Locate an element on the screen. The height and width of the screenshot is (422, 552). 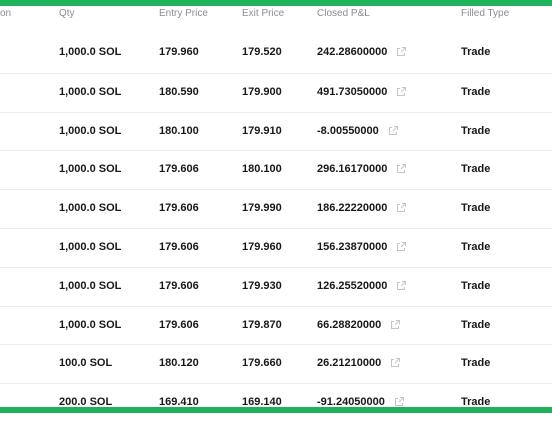
header-qty: Qty is located at coordinates (67, 13).